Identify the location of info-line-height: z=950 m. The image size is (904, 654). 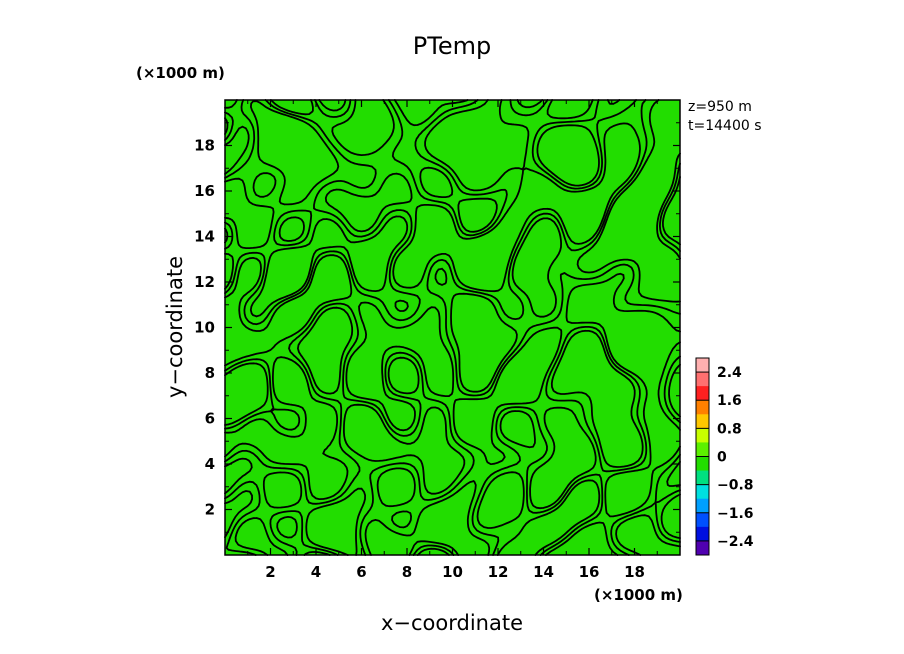
(720, 107).